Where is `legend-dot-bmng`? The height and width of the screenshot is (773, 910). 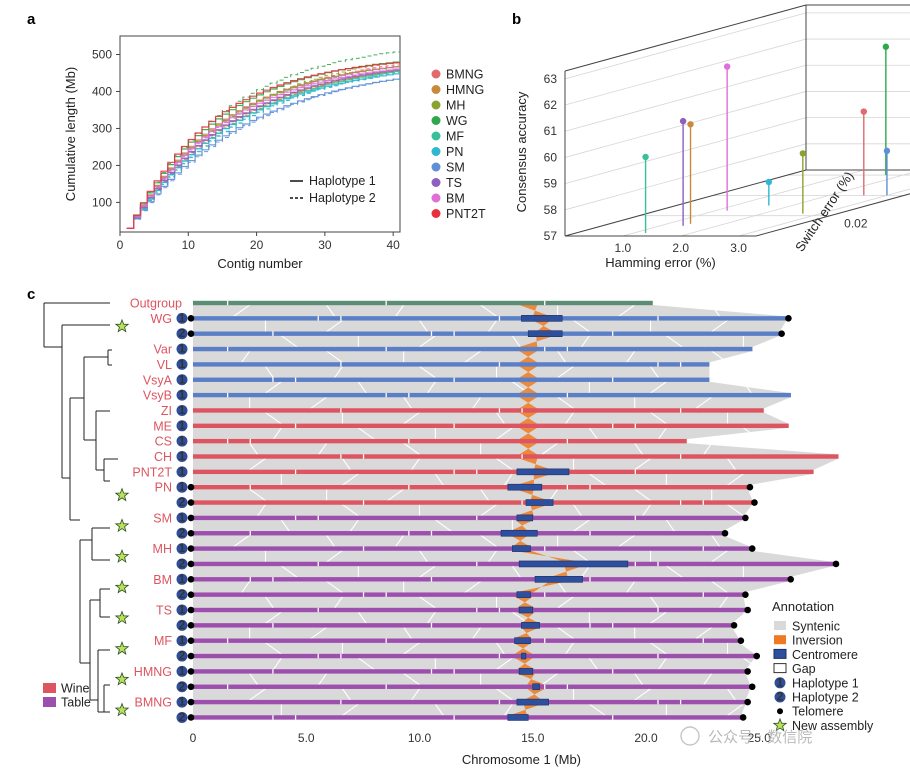
legend-dot-bmng is located at coordinates (436, 74).